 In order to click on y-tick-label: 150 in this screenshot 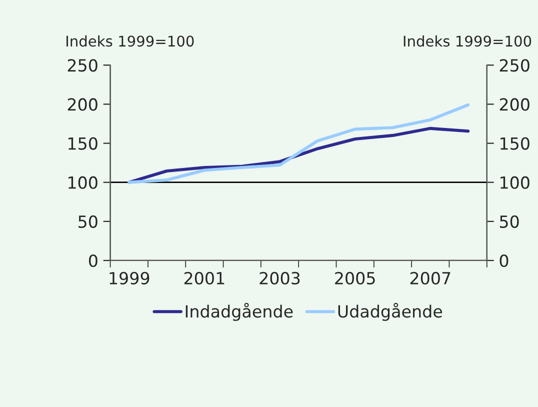, I will do `click(83, 143)`.